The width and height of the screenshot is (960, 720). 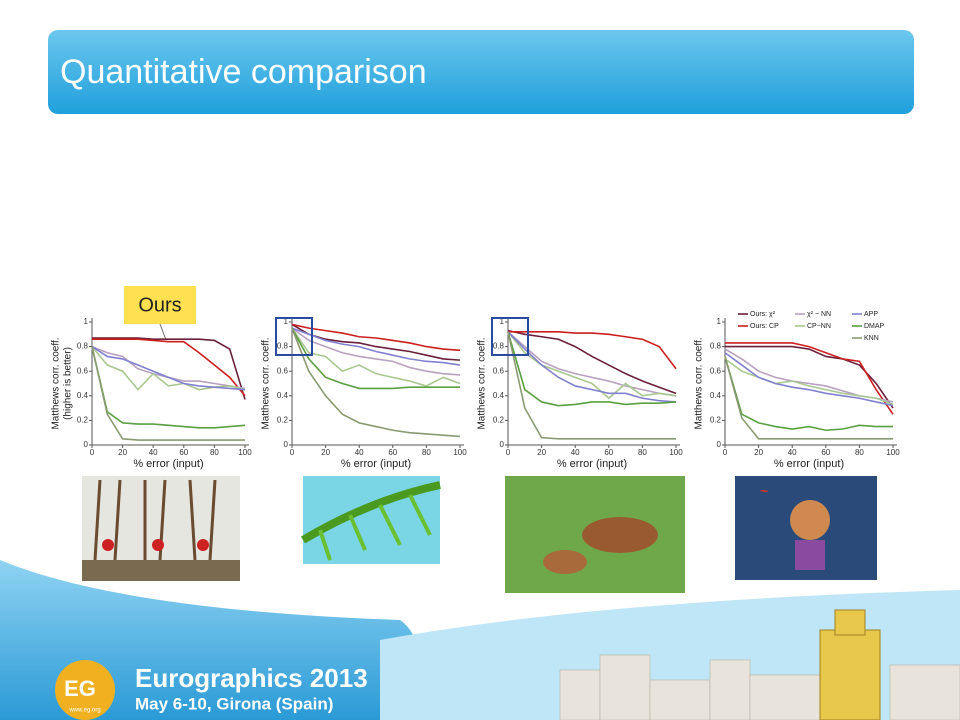 What do you see at coordinates (161, 528) in the screenshot?
I see `photo-trellis` at bounding box center [161, 528].